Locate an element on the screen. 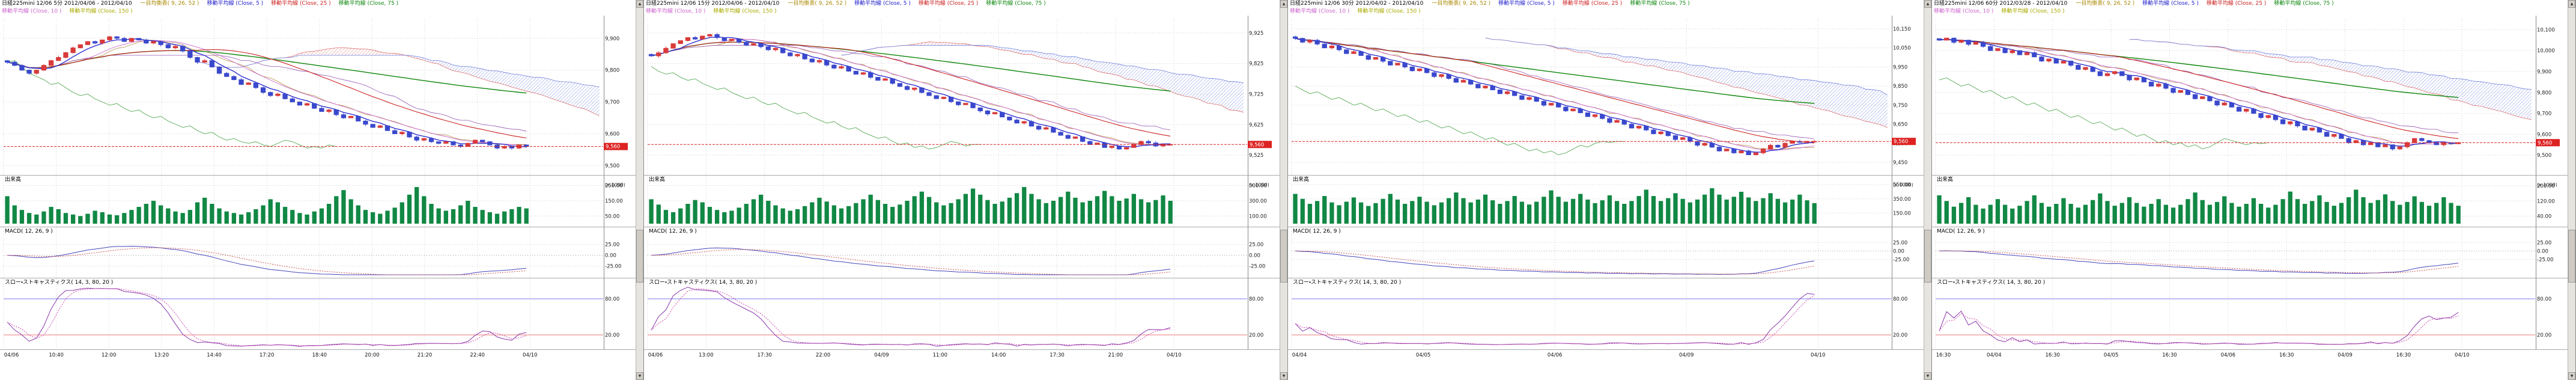 Image resolution: width=2576 pixels, height=380 pixels. svg-text: 9,700 is located at coordinates (2544, 114).